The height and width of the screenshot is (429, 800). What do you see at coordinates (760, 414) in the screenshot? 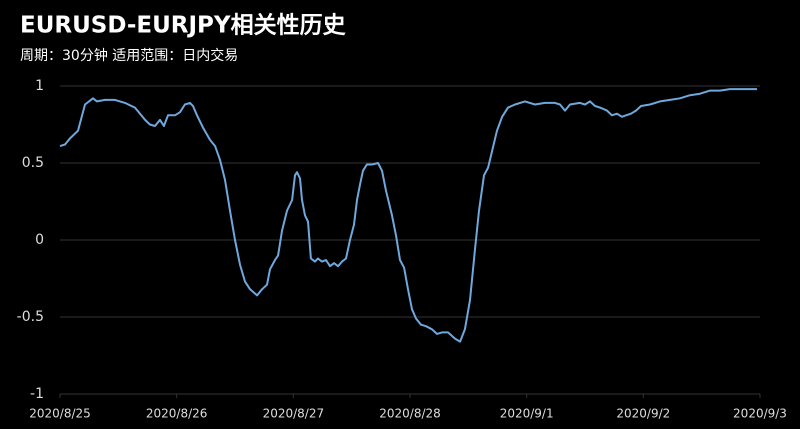
I see `x-tick-label: 2020/9/3` at bounding box center [760, 414].